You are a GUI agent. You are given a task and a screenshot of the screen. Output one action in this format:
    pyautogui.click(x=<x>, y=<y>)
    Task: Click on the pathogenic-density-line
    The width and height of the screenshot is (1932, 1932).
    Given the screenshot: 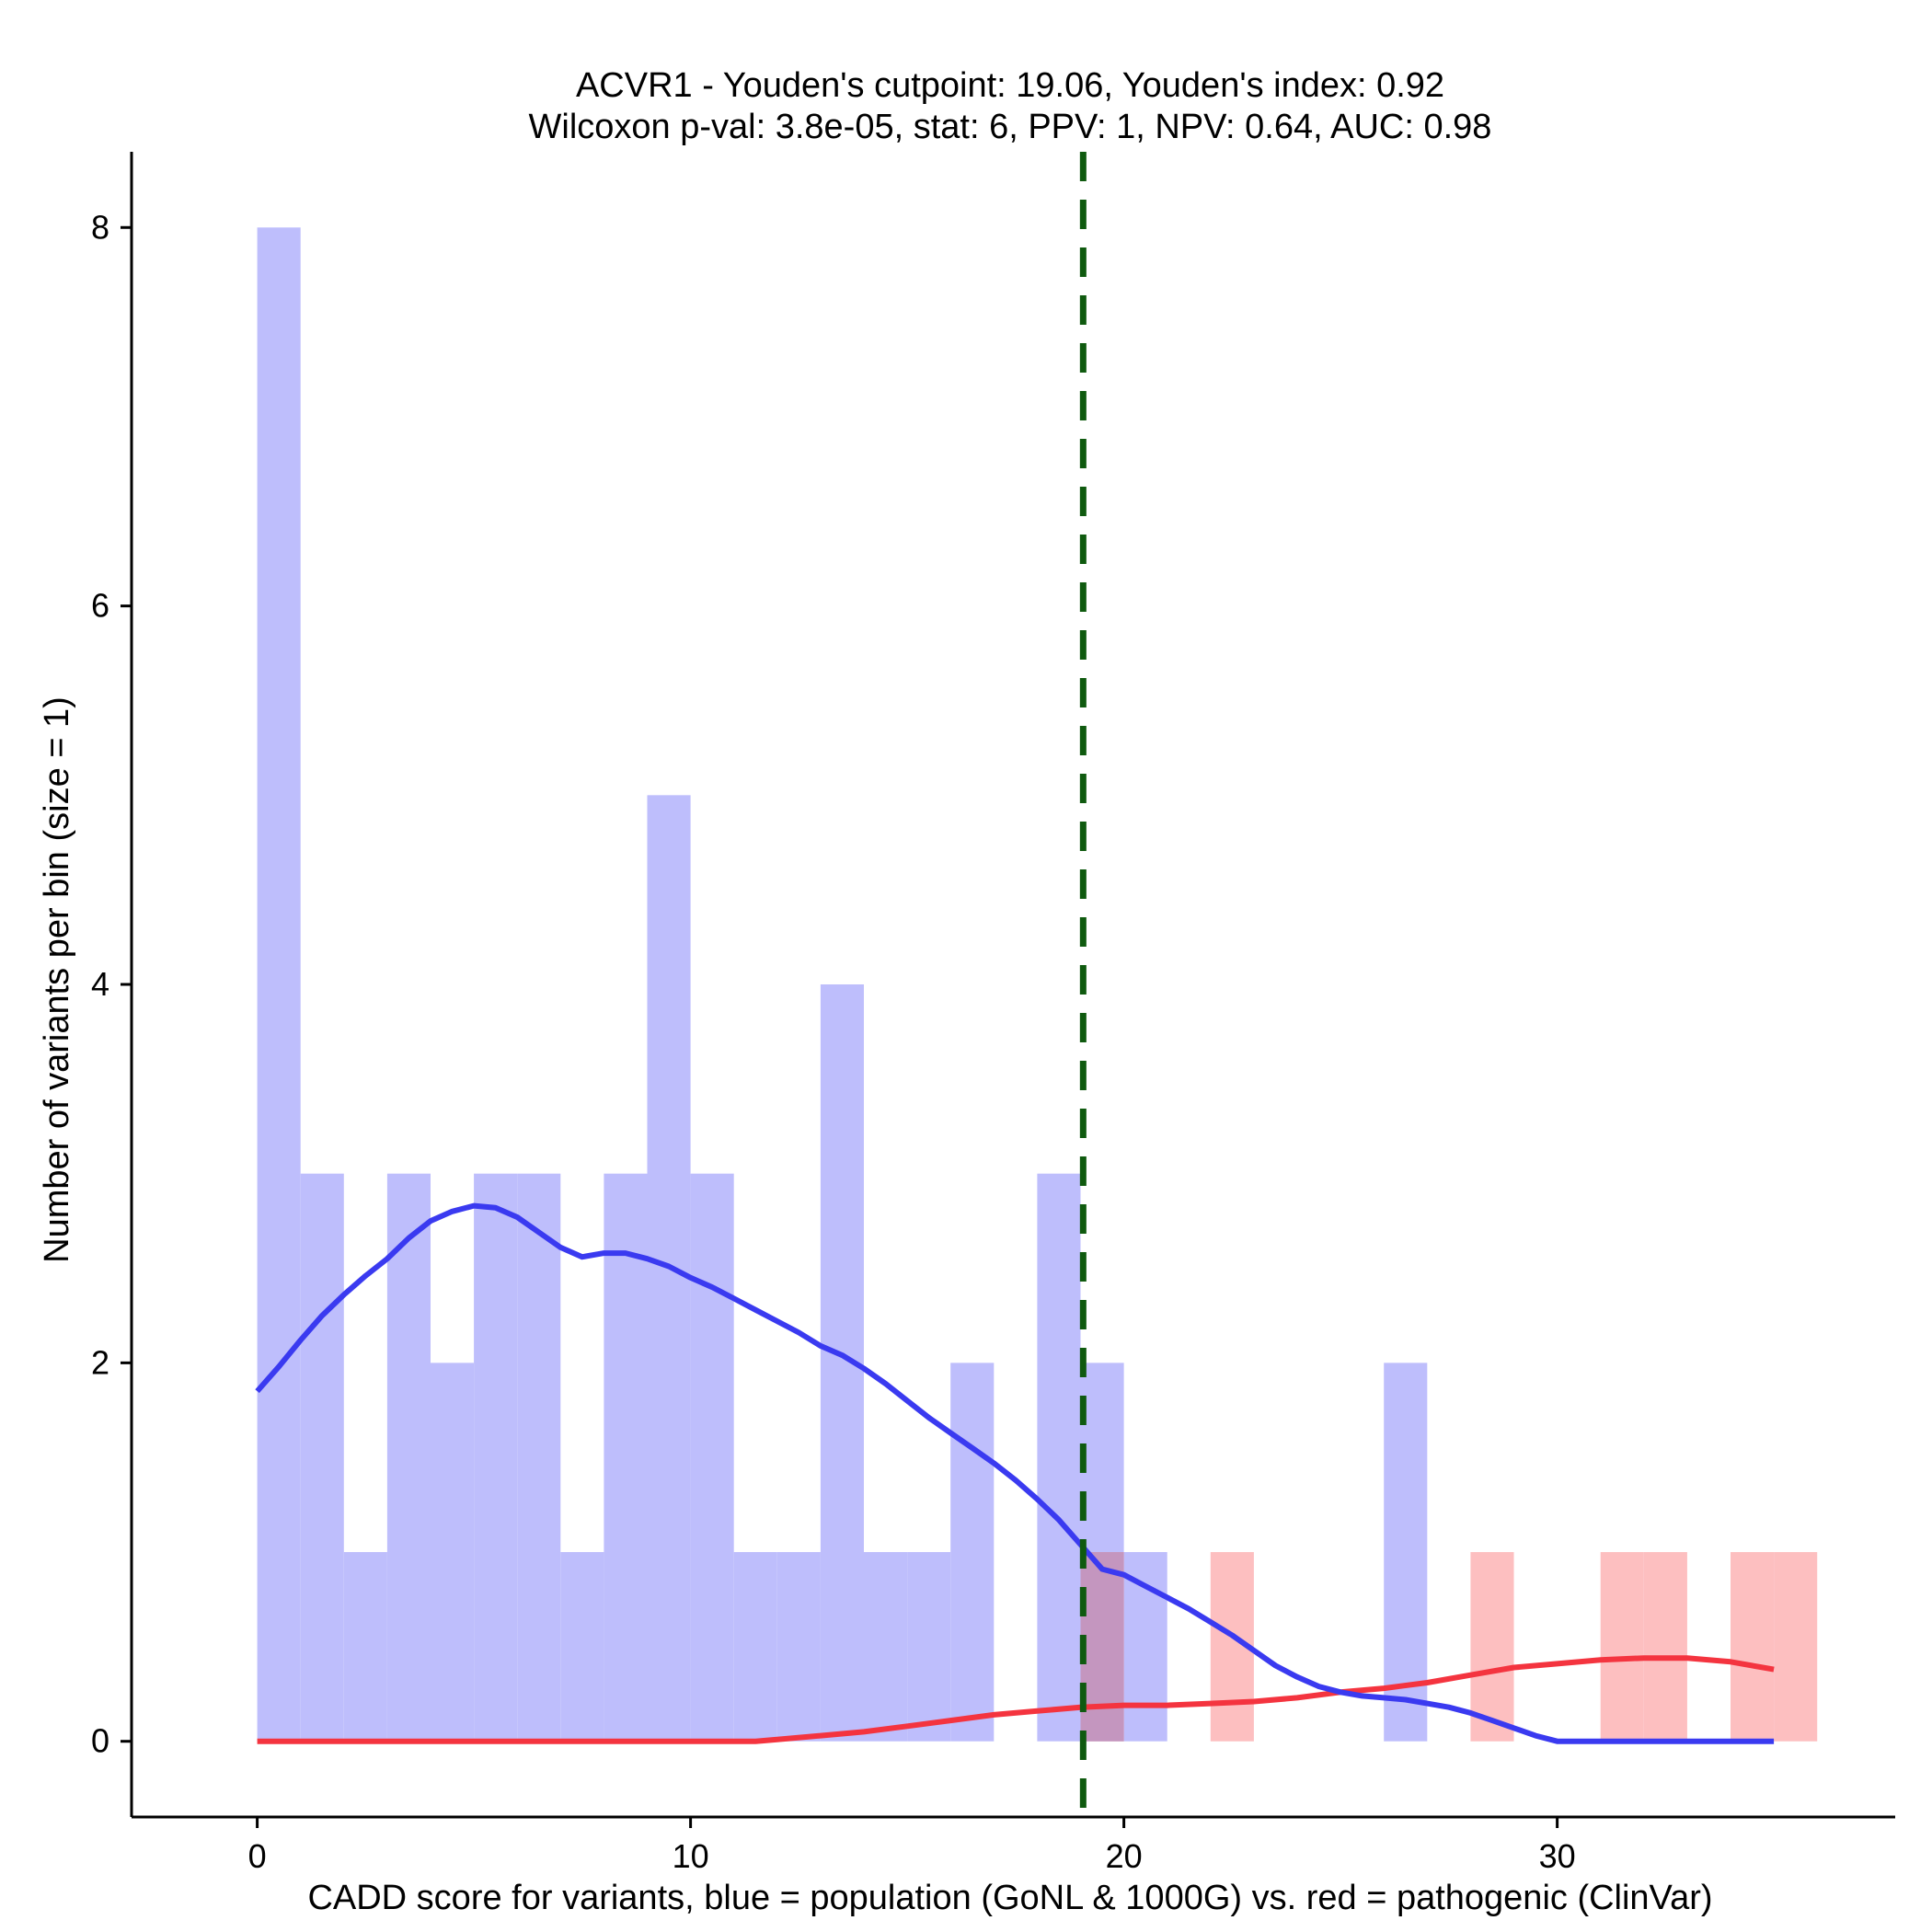 What is the action you would take?
    pyautogui.click(x=1016, y=1699)
    